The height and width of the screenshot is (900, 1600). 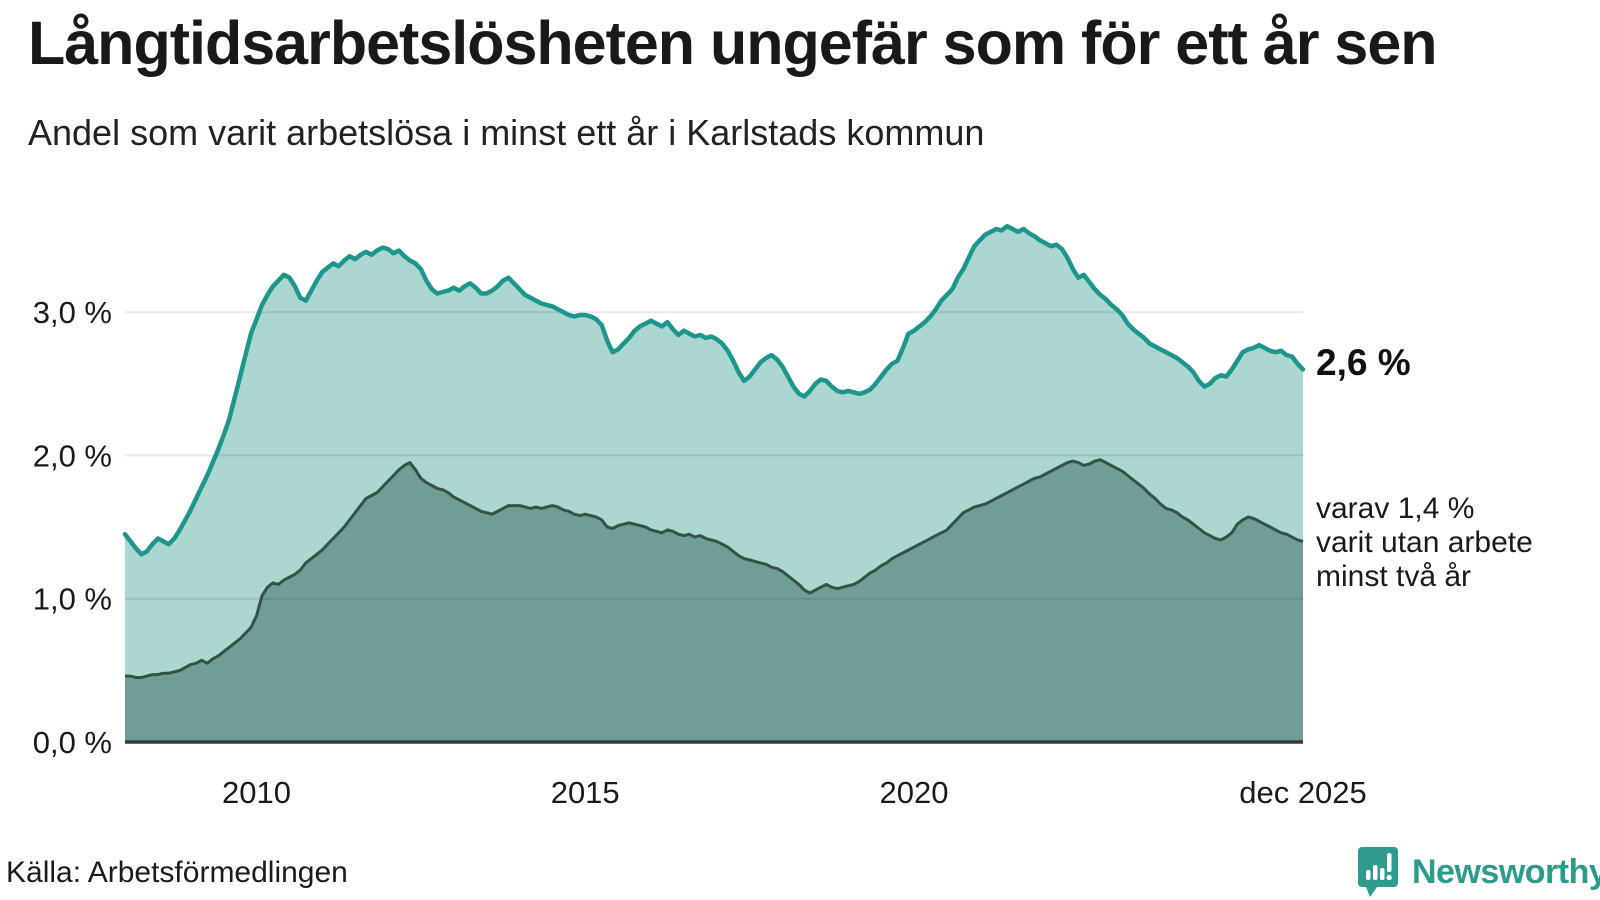 I want to click on speech-bubble-bar-chart-icon, so click(x=1378, y=872).